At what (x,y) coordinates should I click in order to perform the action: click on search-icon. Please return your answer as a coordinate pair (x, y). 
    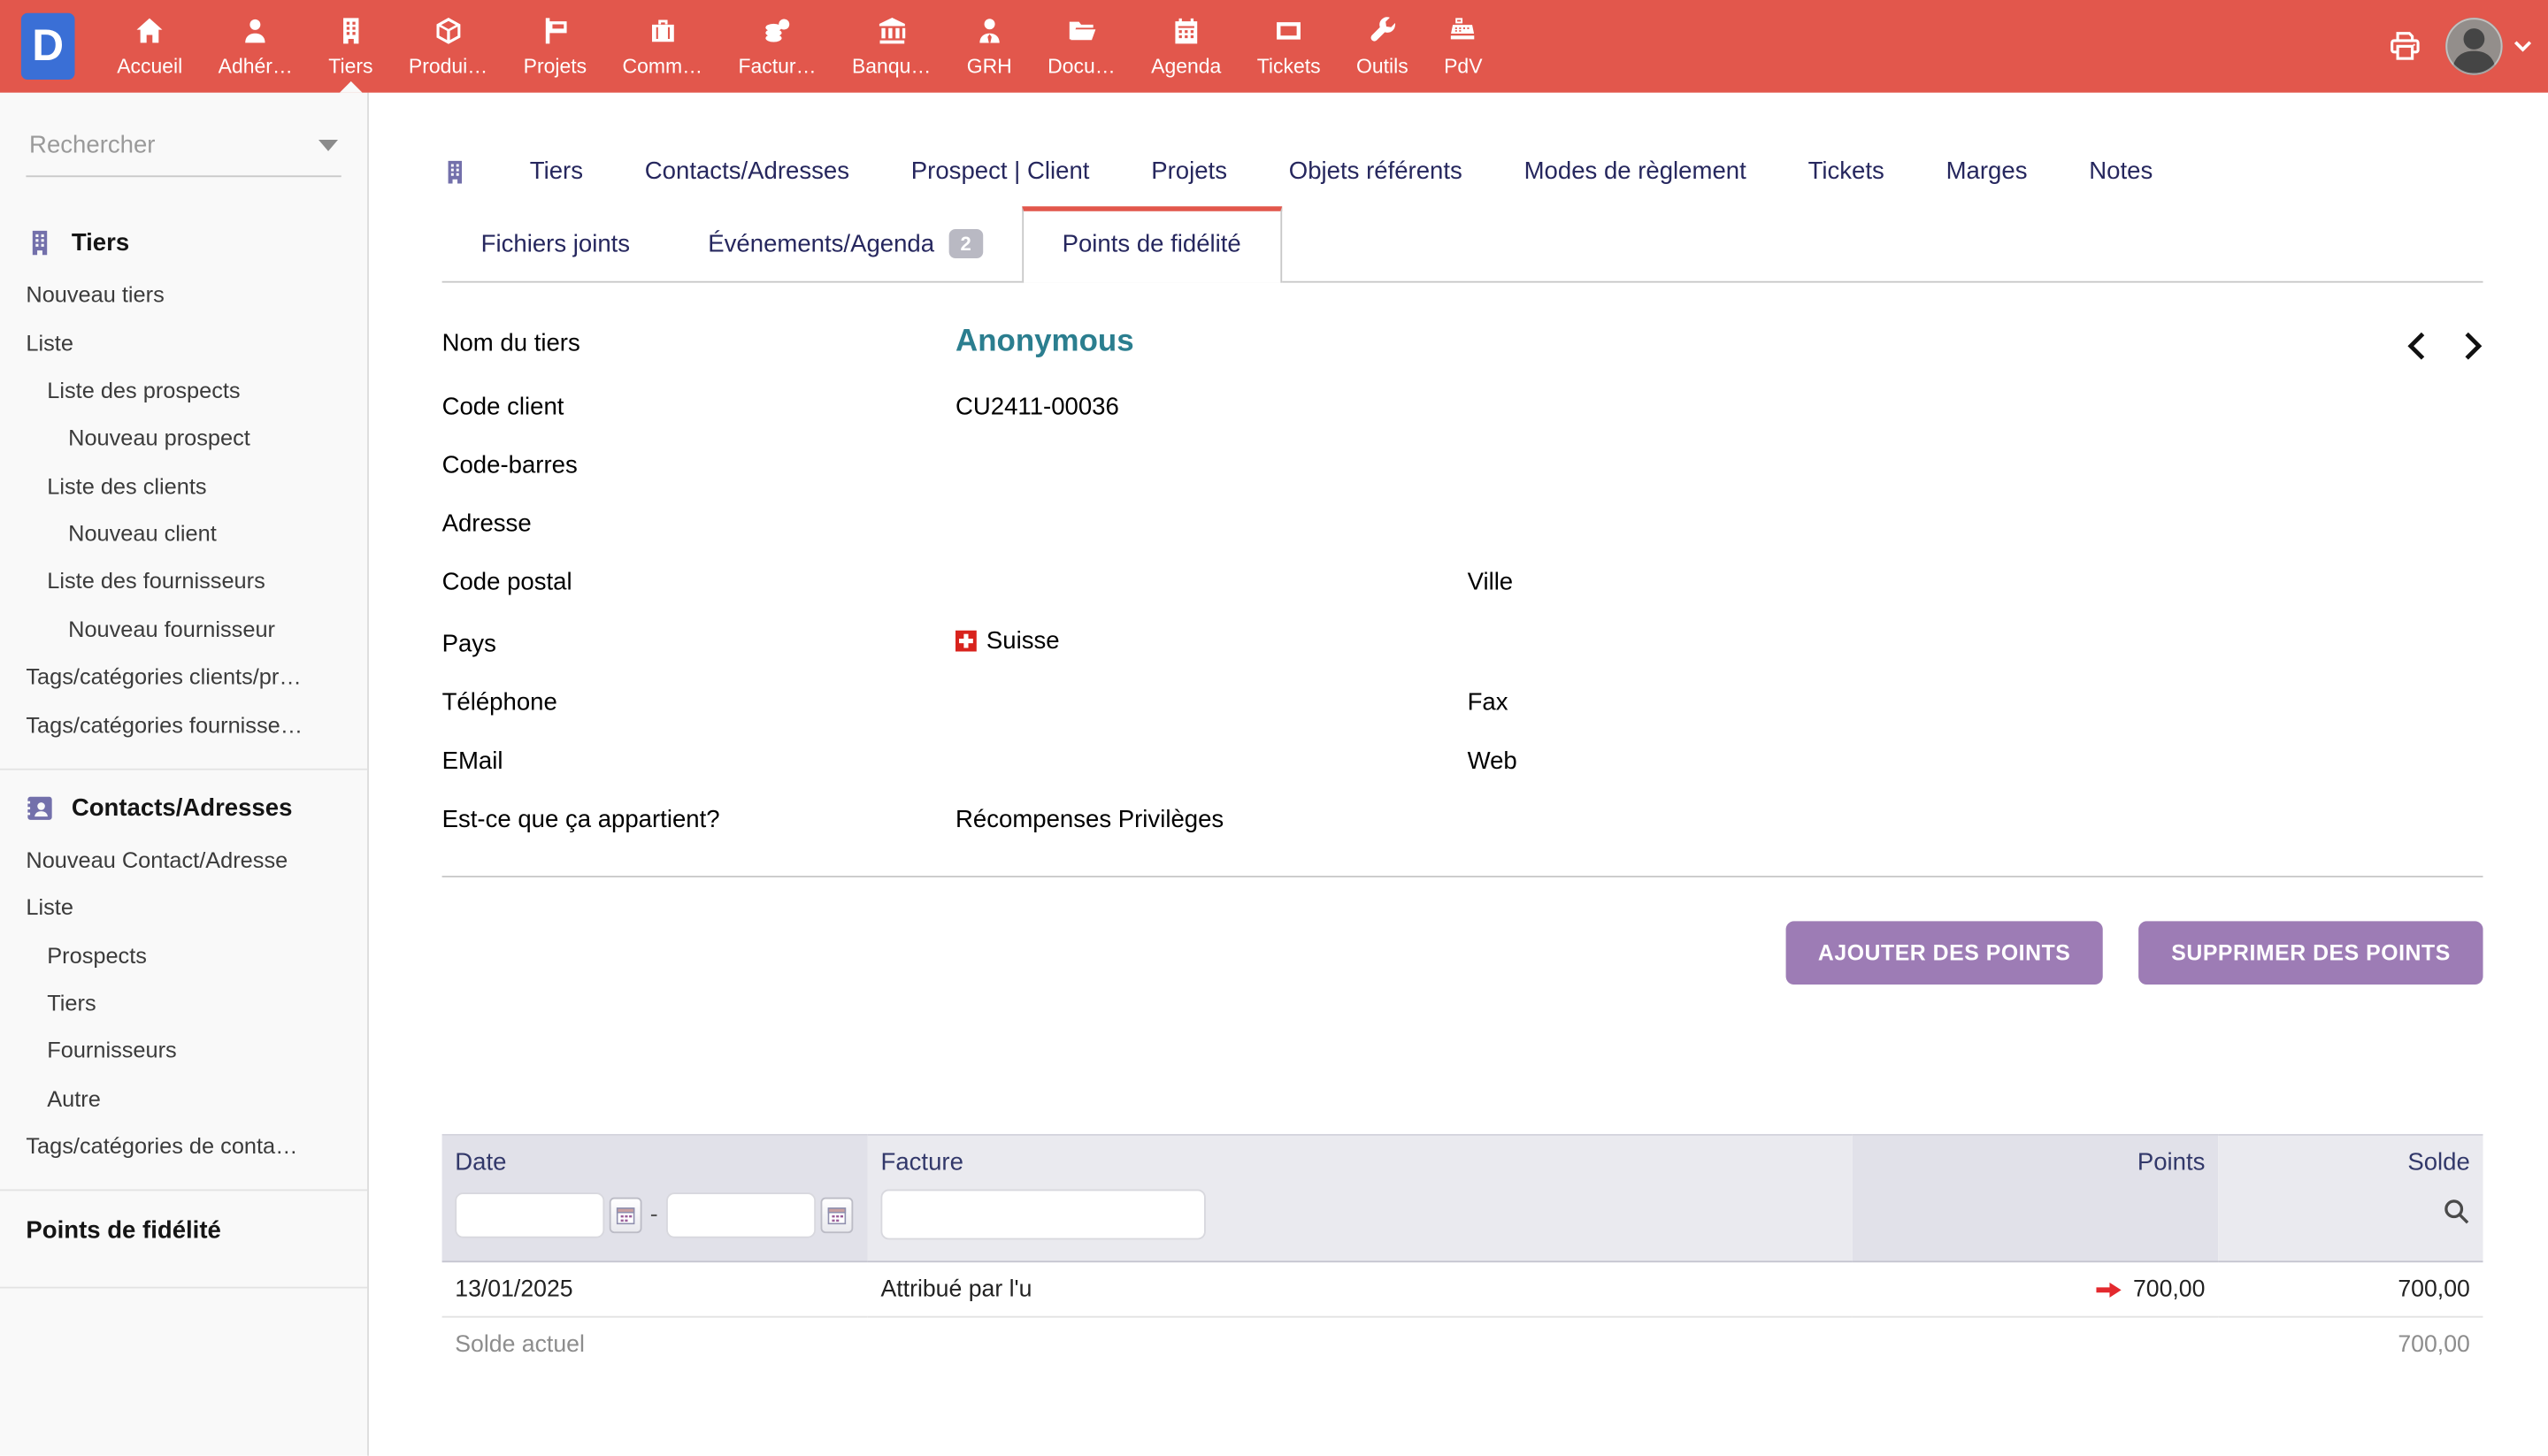
    Looking at the image, I should click on (2456, 1211).